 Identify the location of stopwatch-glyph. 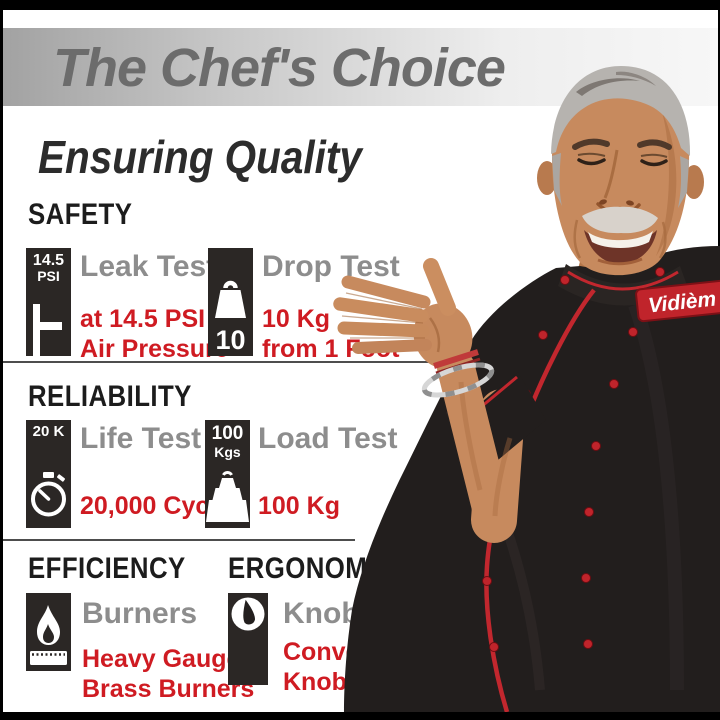
(48, 494).